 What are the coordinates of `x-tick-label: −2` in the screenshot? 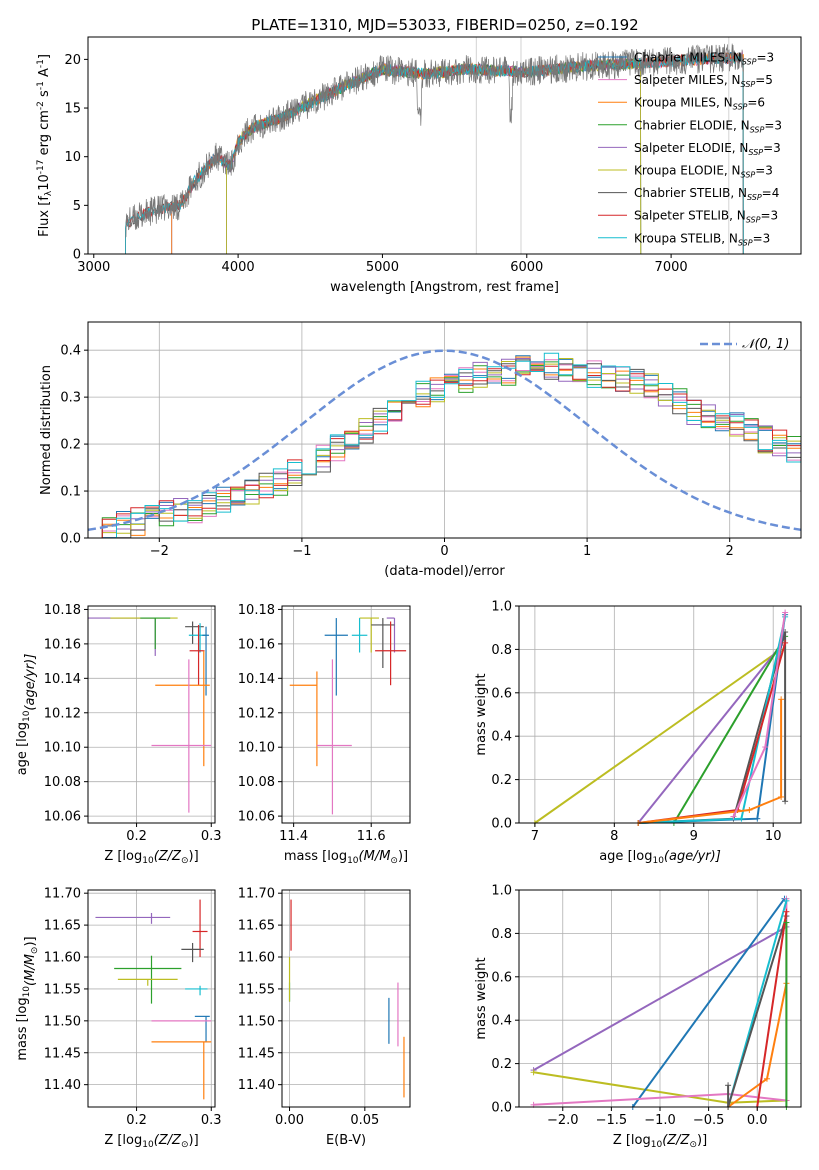 It's located at (159, 551).